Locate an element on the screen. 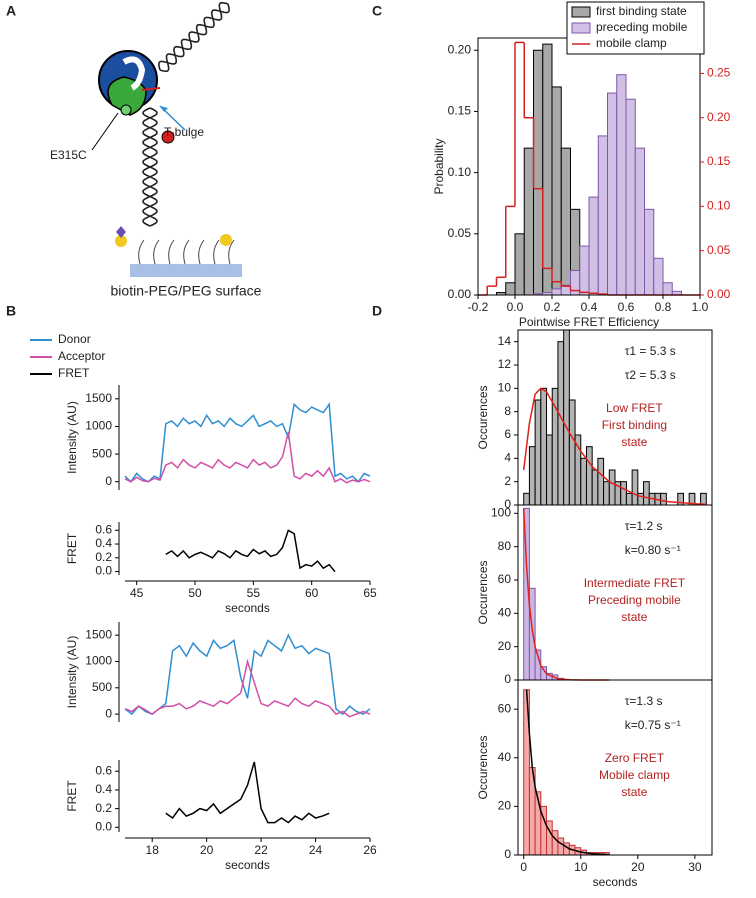 The width and height of the screenshot is (756, 898). panel-label: D is located at coordinates (377, 311).